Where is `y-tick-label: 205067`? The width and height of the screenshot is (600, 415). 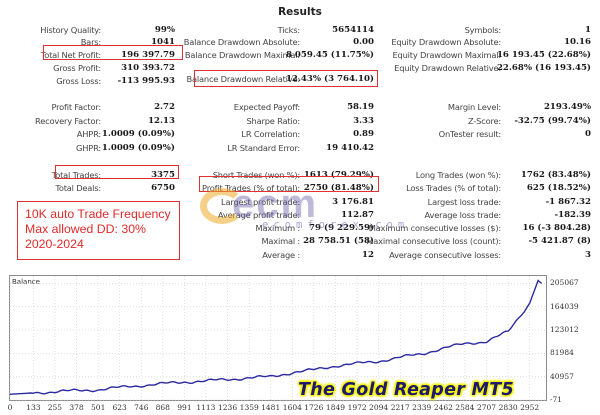 y-tick-label: 205067 is located at coordinates (564, 283).